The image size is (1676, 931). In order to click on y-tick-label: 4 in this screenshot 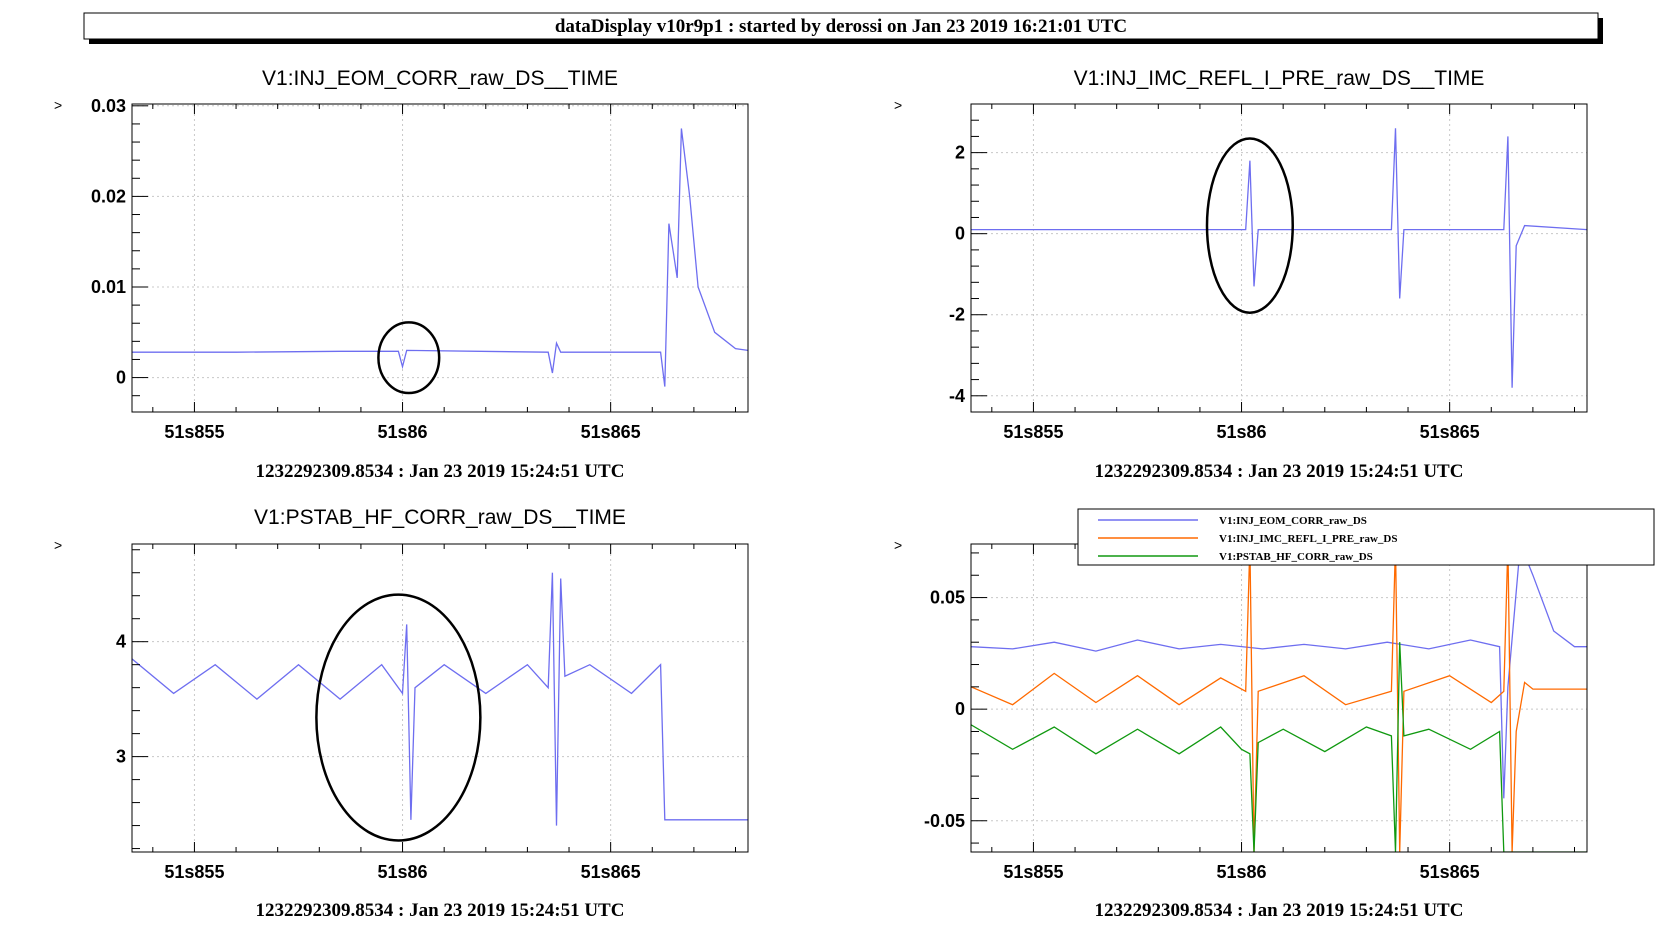, I will do `click(121, 642)`.